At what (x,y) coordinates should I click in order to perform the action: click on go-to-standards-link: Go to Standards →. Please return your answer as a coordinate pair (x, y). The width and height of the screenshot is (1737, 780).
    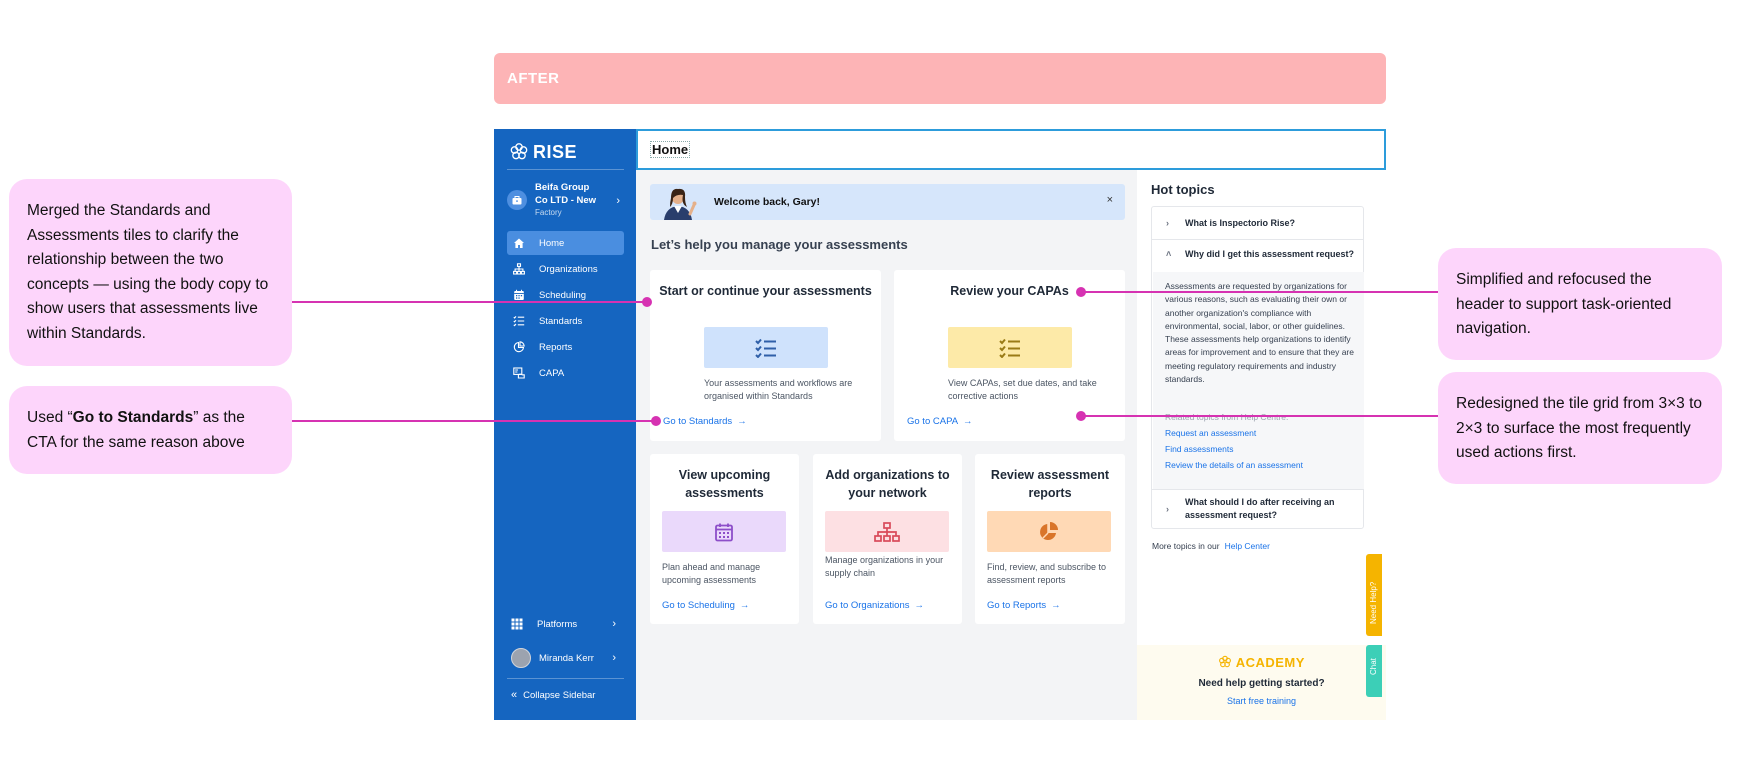
    Looking at the image, I should click on (705, 421).